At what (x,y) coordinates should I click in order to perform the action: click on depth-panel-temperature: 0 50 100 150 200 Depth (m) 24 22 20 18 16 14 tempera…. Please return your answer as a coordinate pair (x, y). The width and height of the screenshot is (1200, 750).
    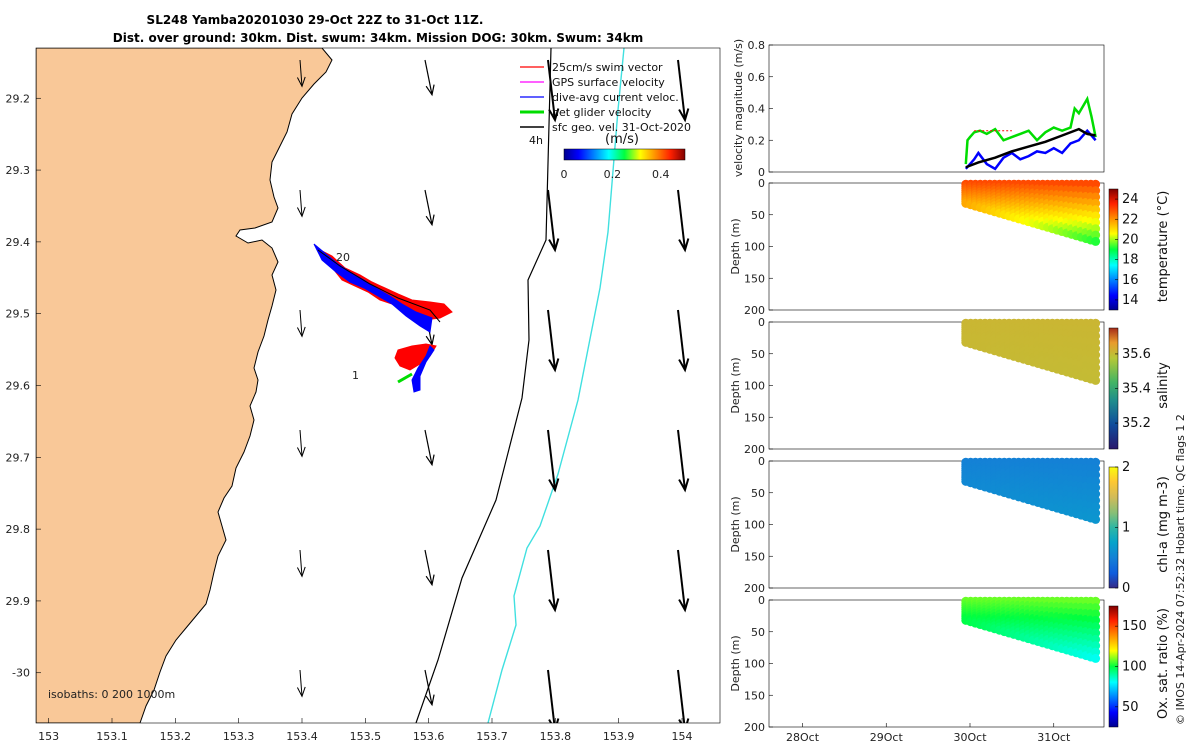
    Looking at the image, I should click on (950, 247).